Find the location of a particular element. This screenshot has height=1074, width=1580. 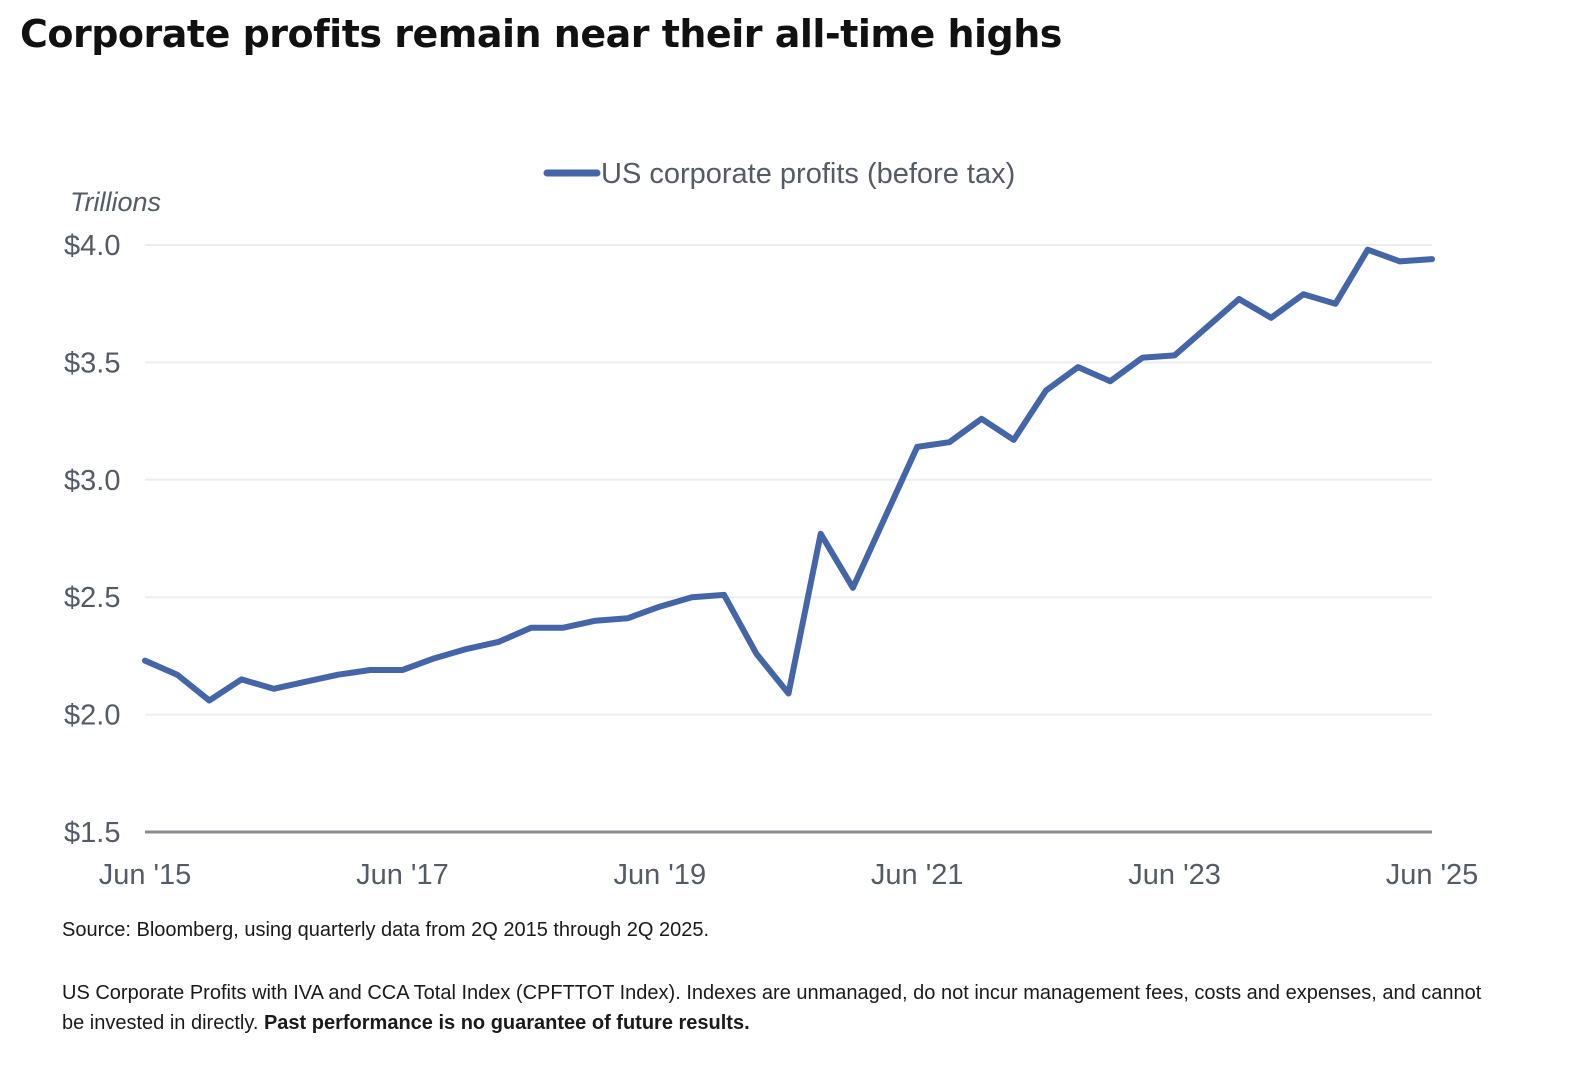

x-tick-label: Jun '15 is located at coordinates (145, 875).